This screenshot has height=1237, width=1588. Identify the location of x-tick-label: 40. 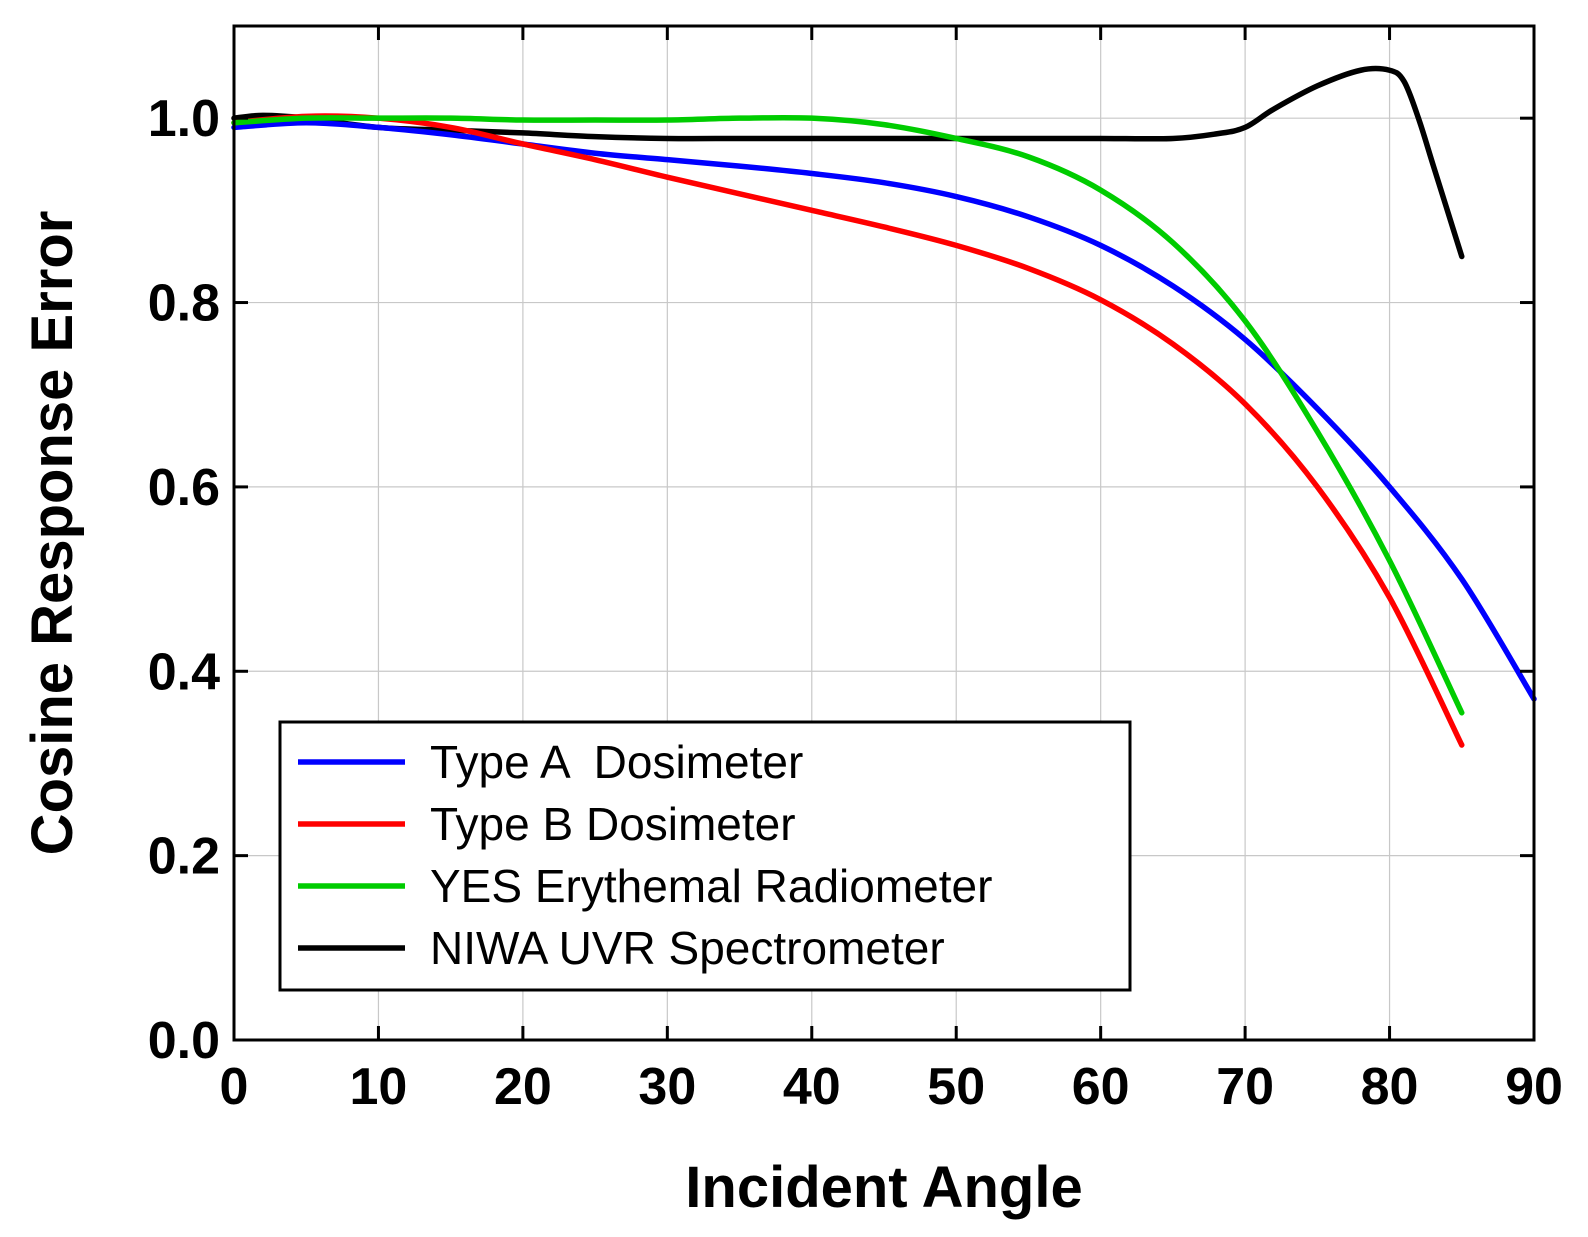
(812, 1087).